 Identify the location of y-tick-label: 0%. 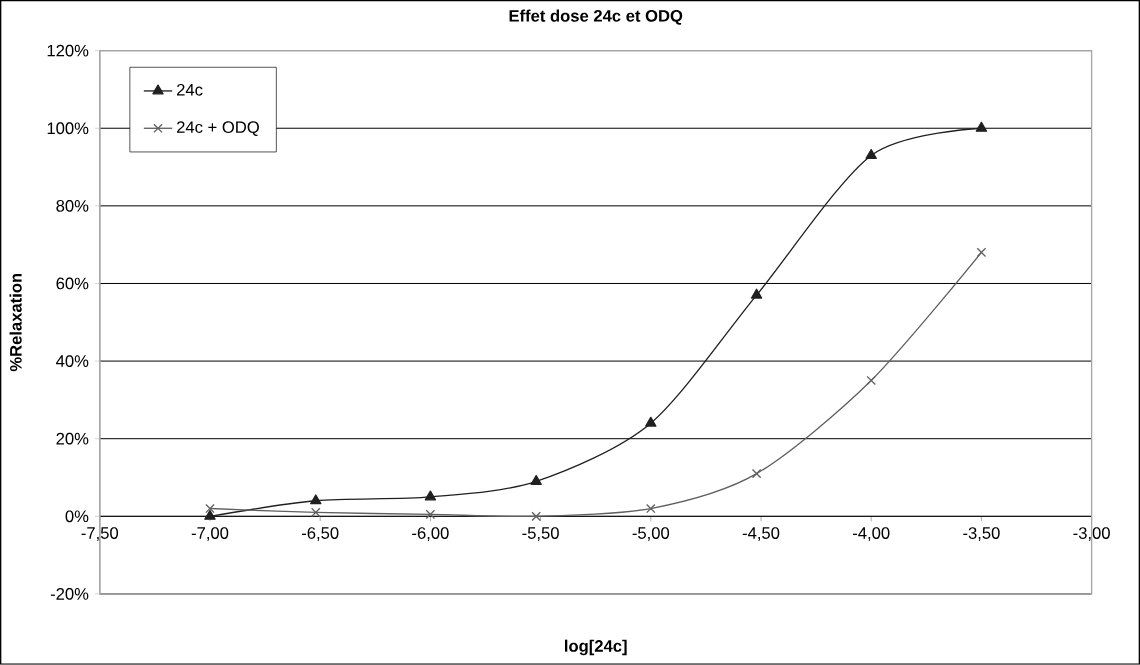
(77, 516).